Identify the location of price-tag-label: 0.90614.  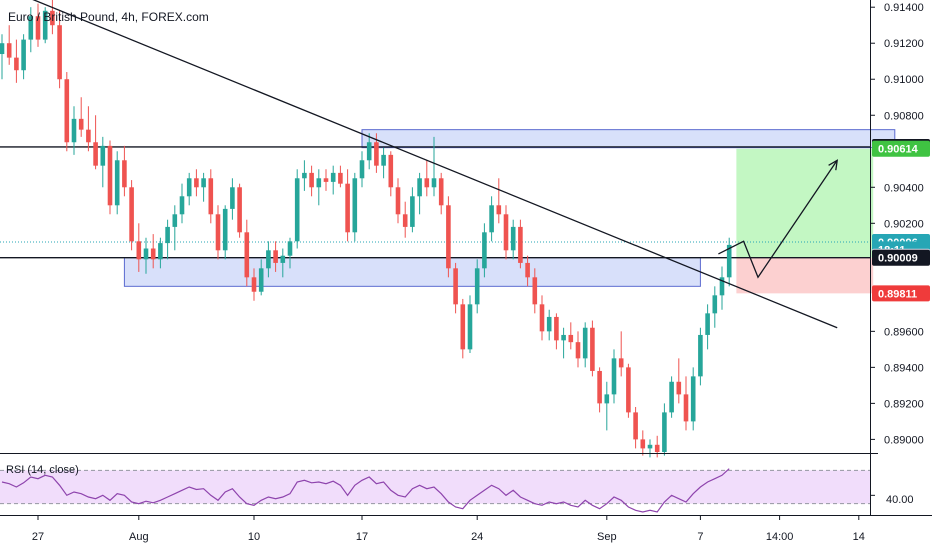
(898, 150).